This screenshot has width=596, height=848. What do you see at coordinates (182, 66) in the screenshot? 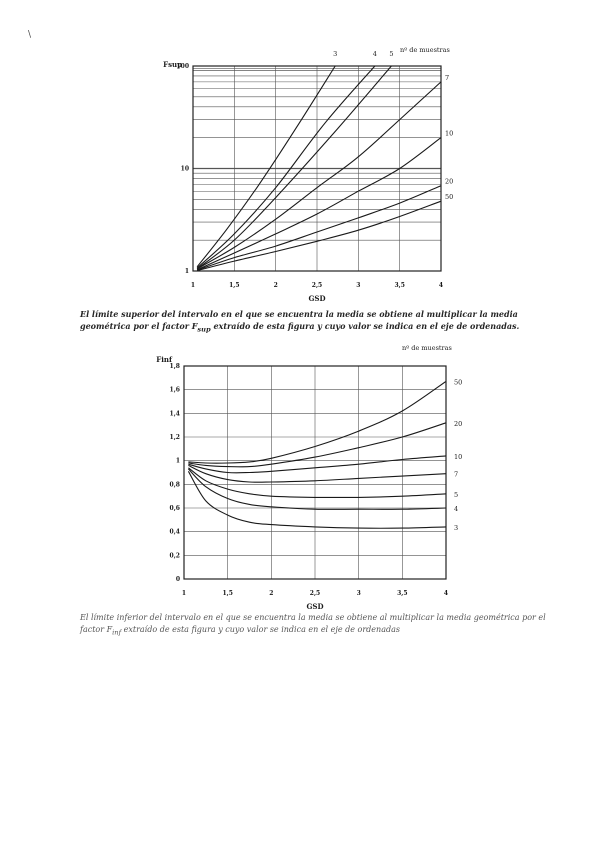
I see `chart1-y-tick-label: 100` at bounding box center [182, 66].